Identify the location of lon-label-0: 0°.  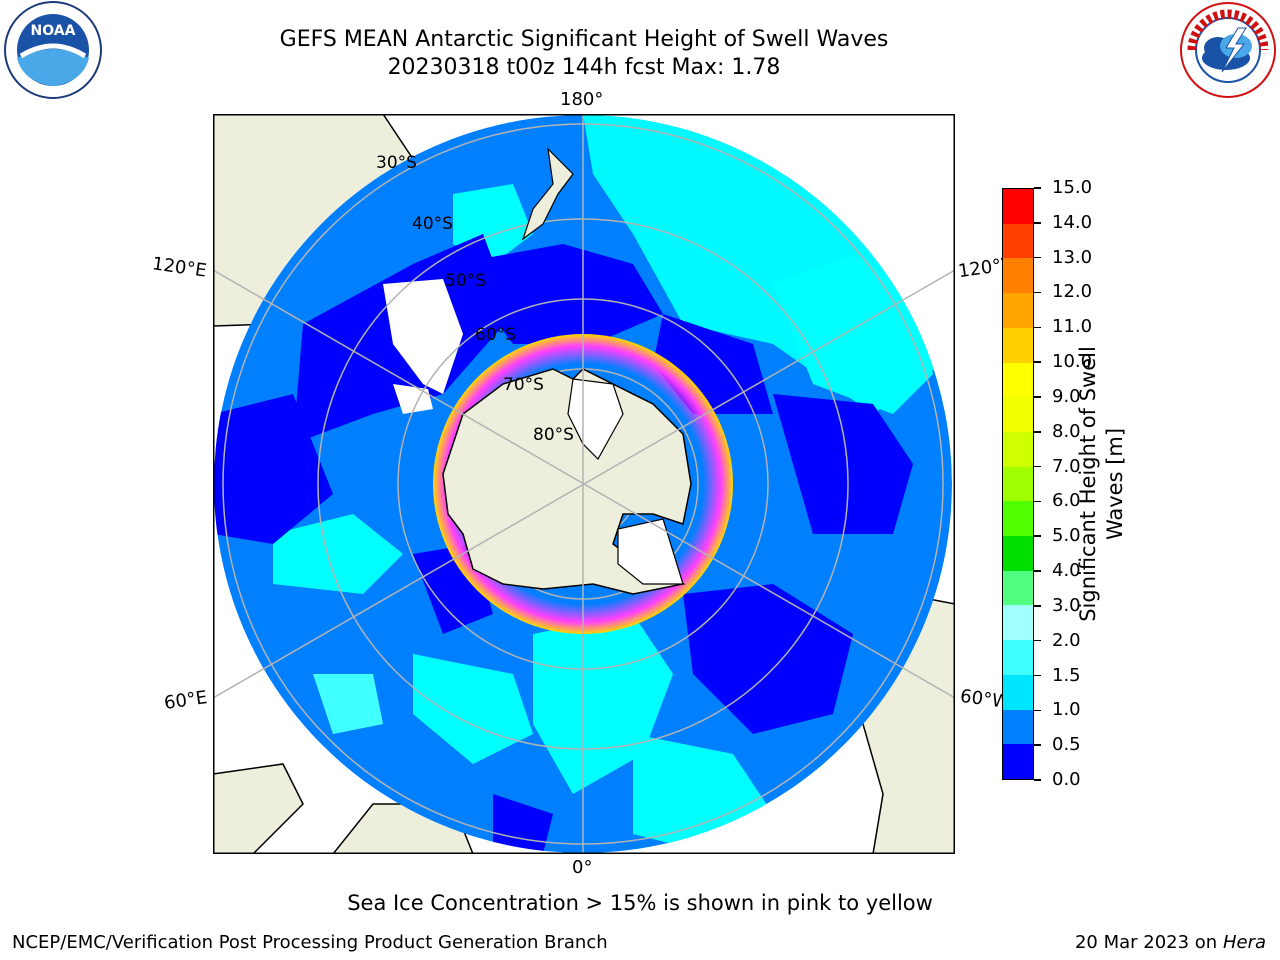
(582, 867).